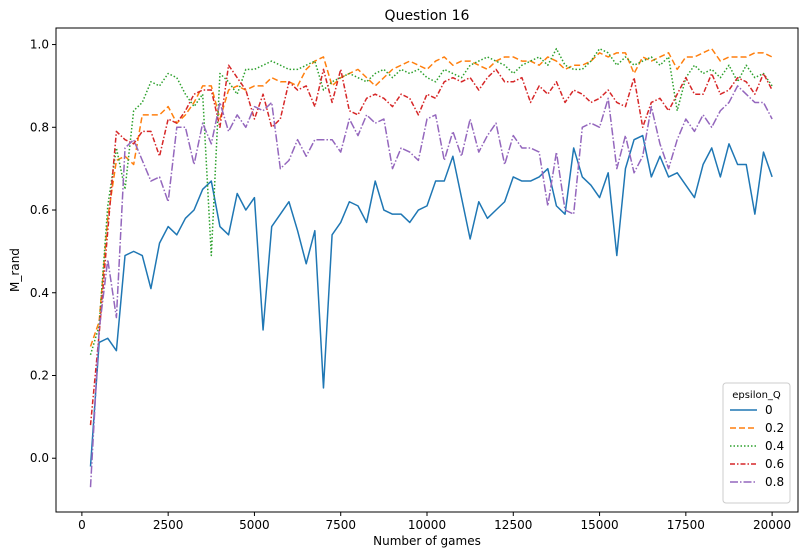 The width and height of the screenshot is (806, 556). I want to click on x-tick-label: 15000, so click(599, 525).